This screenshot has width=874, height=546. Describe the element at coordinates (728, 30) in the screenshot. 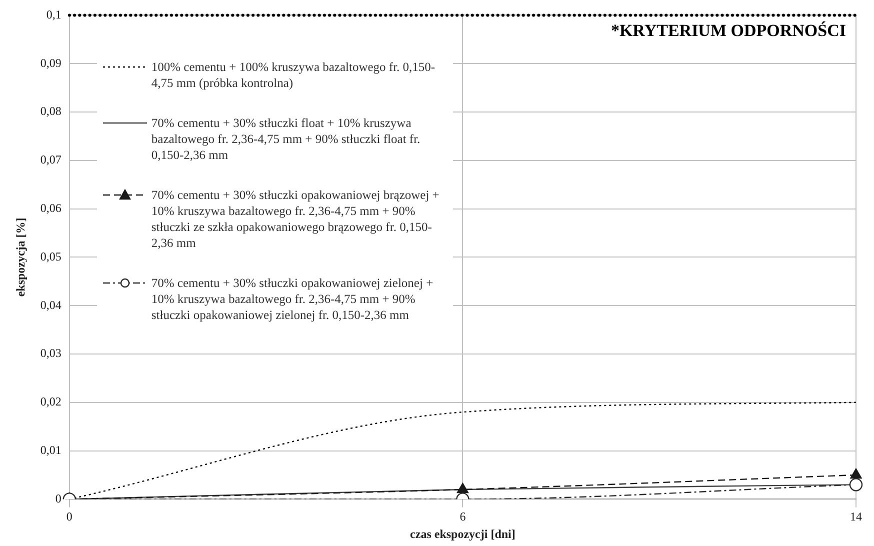

I see `ref-line-label: *KRYTERIUM ODPORNOŚCI` at that location.